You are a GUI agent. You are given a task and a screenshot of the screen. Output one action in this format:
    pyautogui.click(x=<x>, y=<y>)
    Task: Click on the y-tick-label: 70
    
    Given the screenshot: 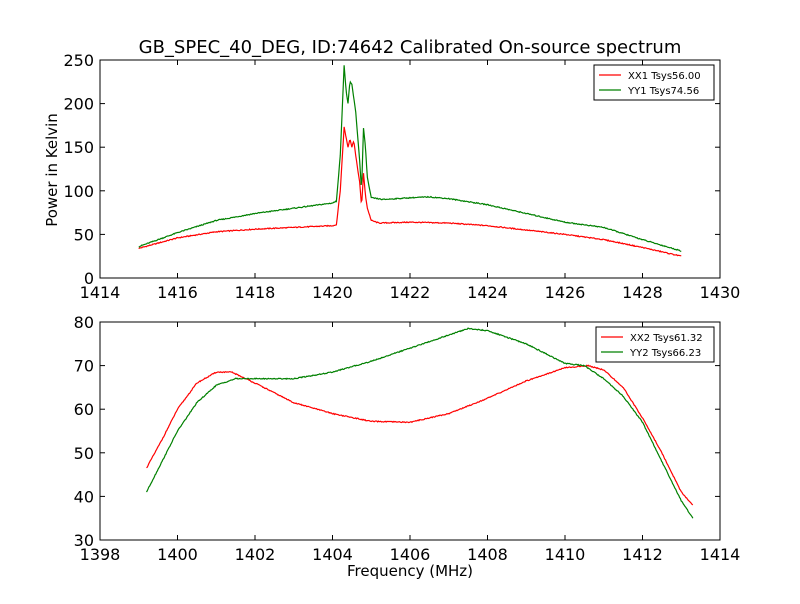 What is the action you would take?
    pyautogui.click(x=84, y=366)
    